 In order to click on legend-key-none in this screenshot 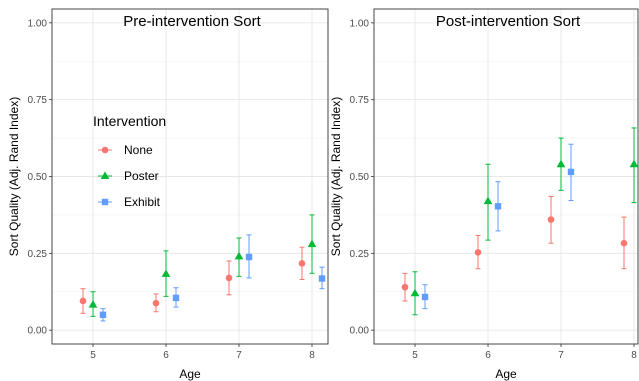, I will do `click(105, 150)`.